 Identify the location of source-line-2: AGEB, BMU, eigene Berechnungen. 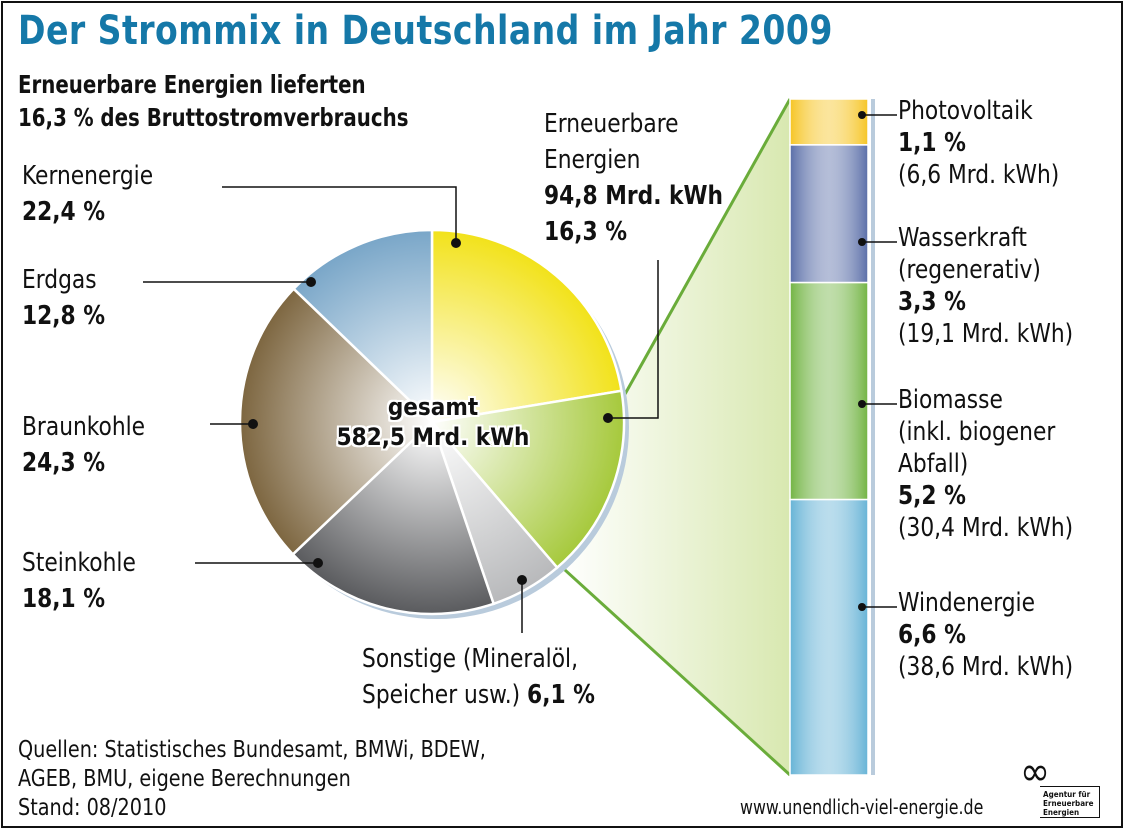
(184, 779).